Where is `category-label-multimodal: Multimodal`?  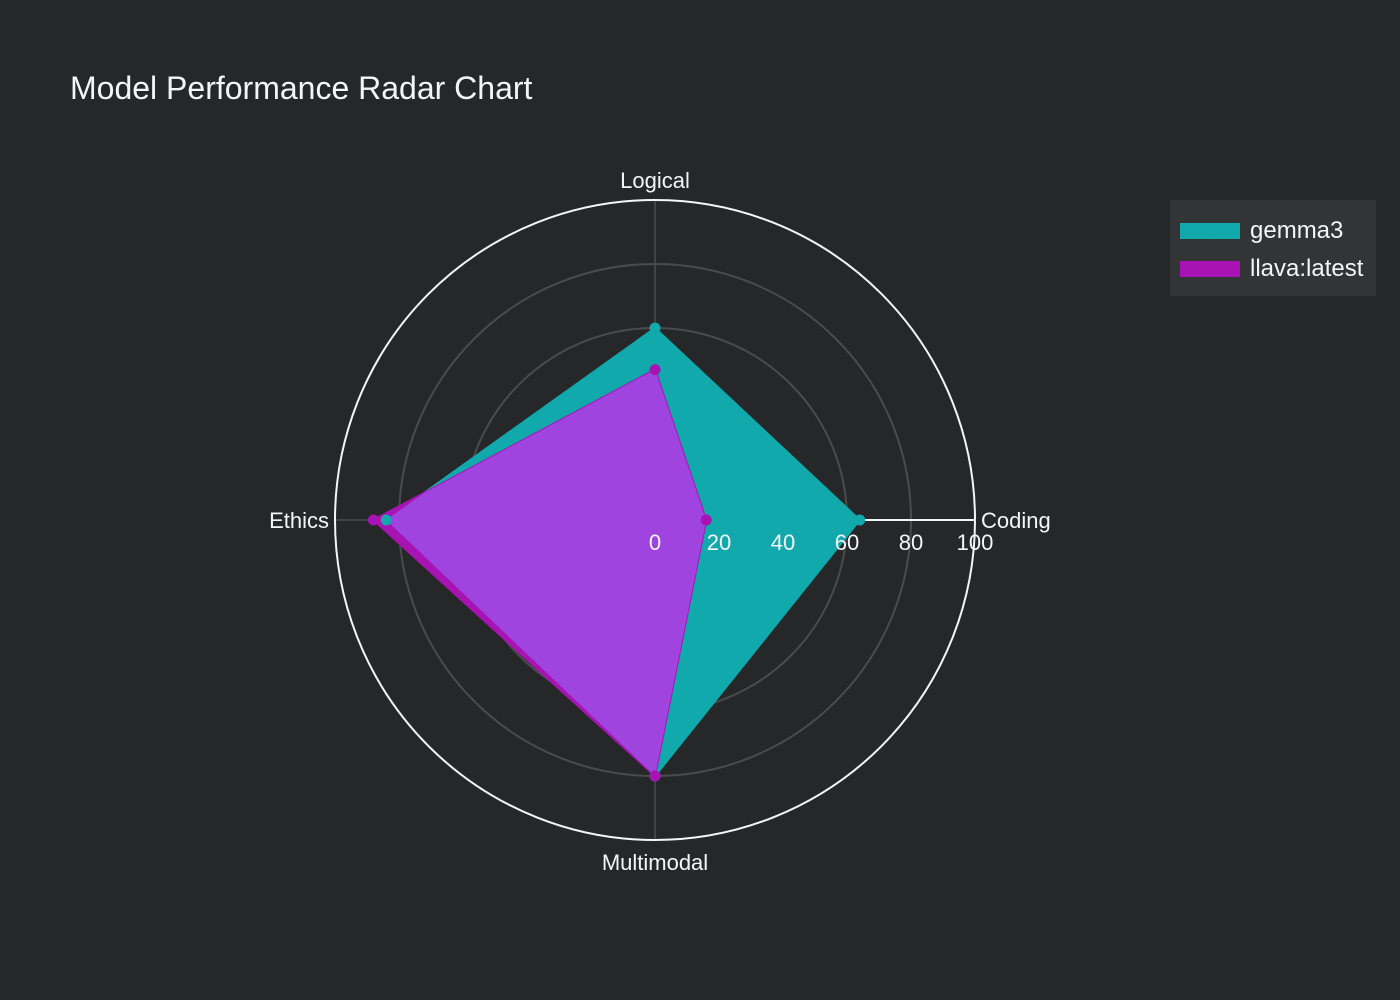 category-label-multimodal: Multimodal is located at coordinates (655, 862).